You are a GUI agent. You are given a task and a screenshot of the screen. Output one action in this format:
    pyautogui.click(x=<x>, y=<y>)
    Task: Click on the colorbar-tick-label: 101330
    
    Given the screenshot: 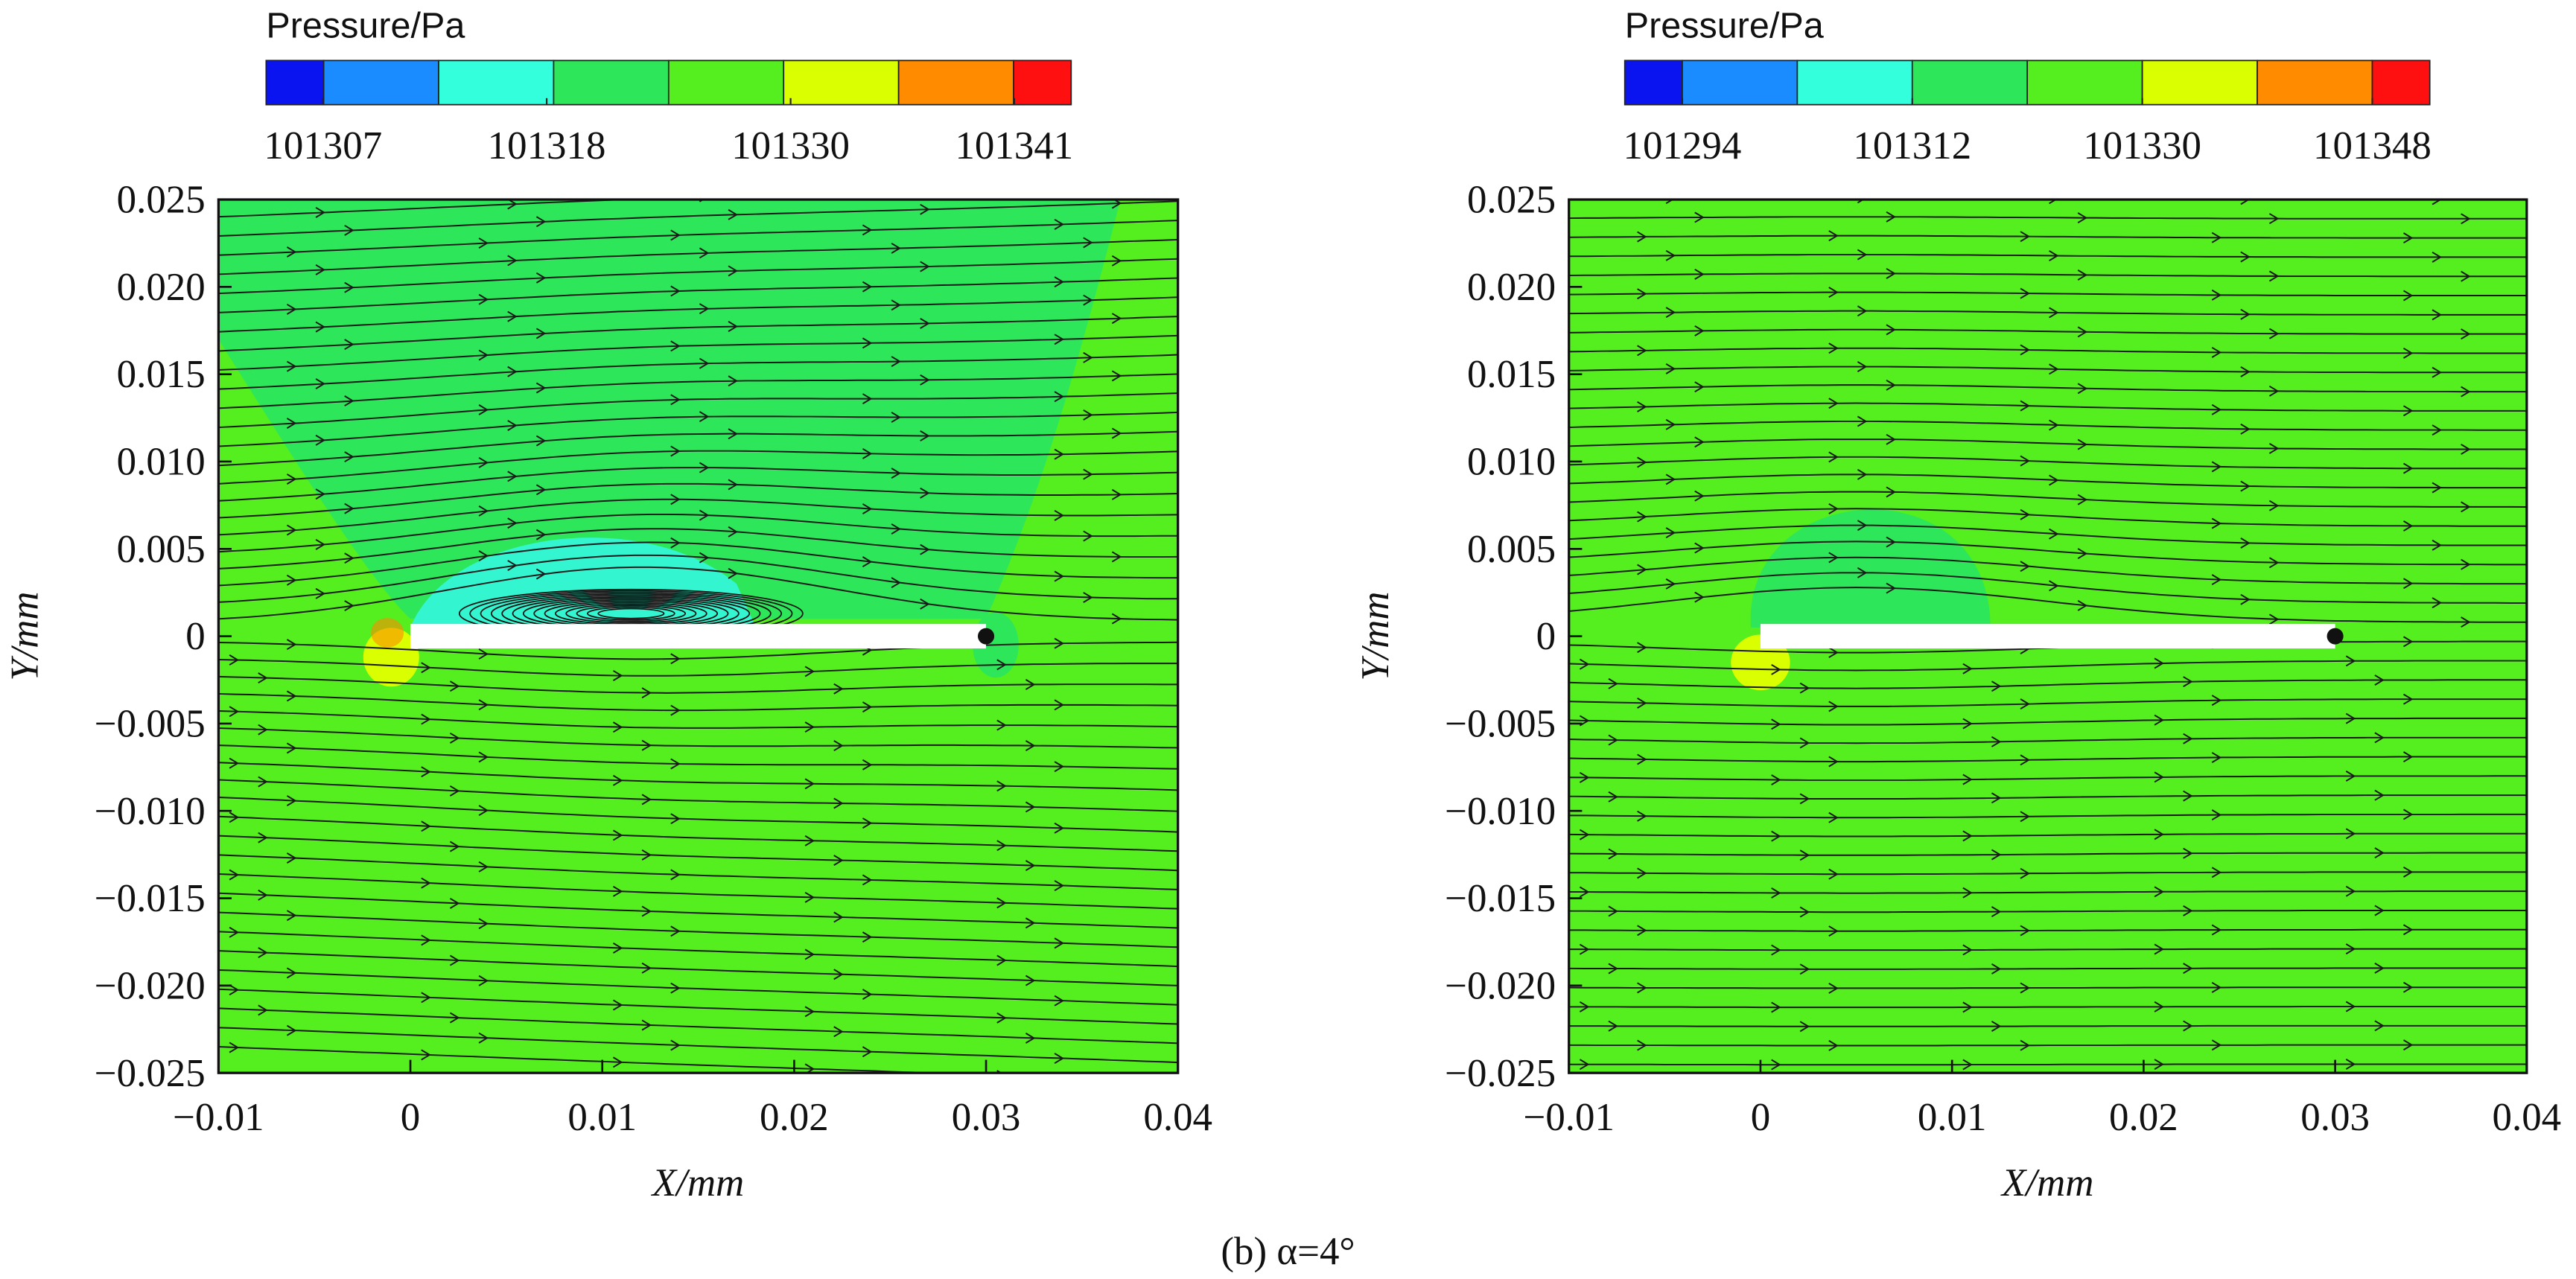 What is the action you would take?
    pyautogui.click(x=2142, y=146)
    